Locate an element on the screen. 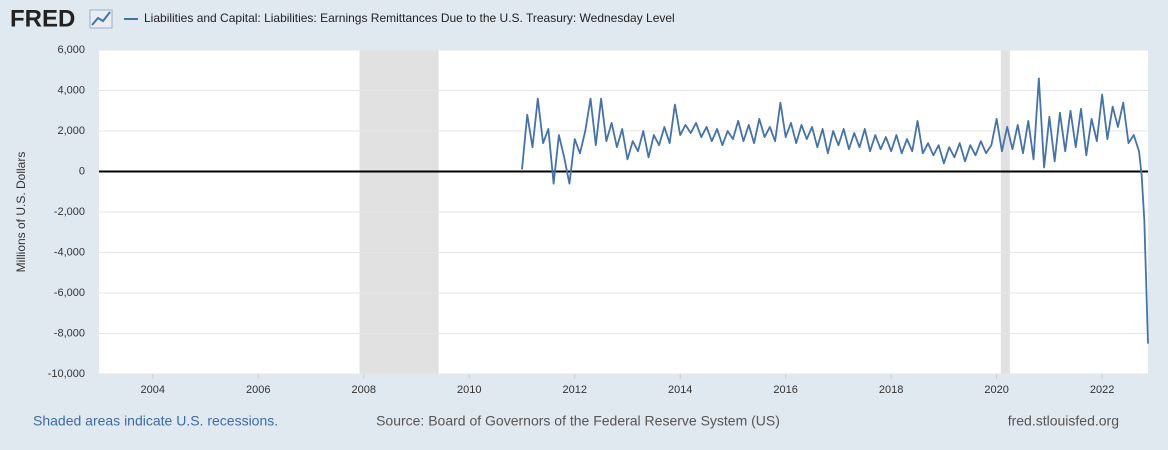 The image size is (1168, 450). y-tick-label: 2,000 is located at coordinates (71, 131).